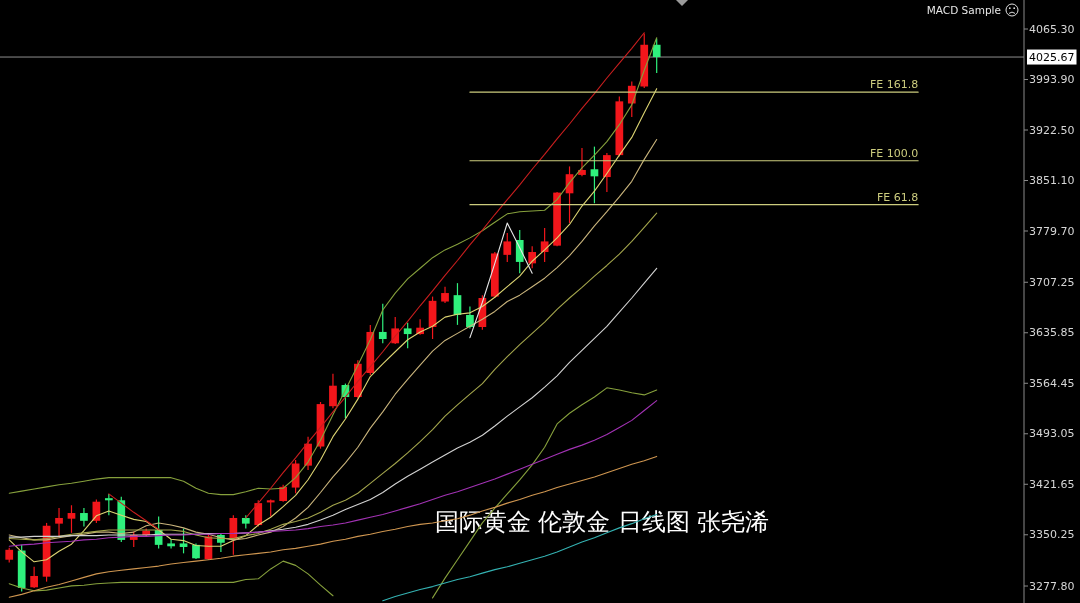  I want to click on y-tick-label: 3779.70, so click(1052, 231).